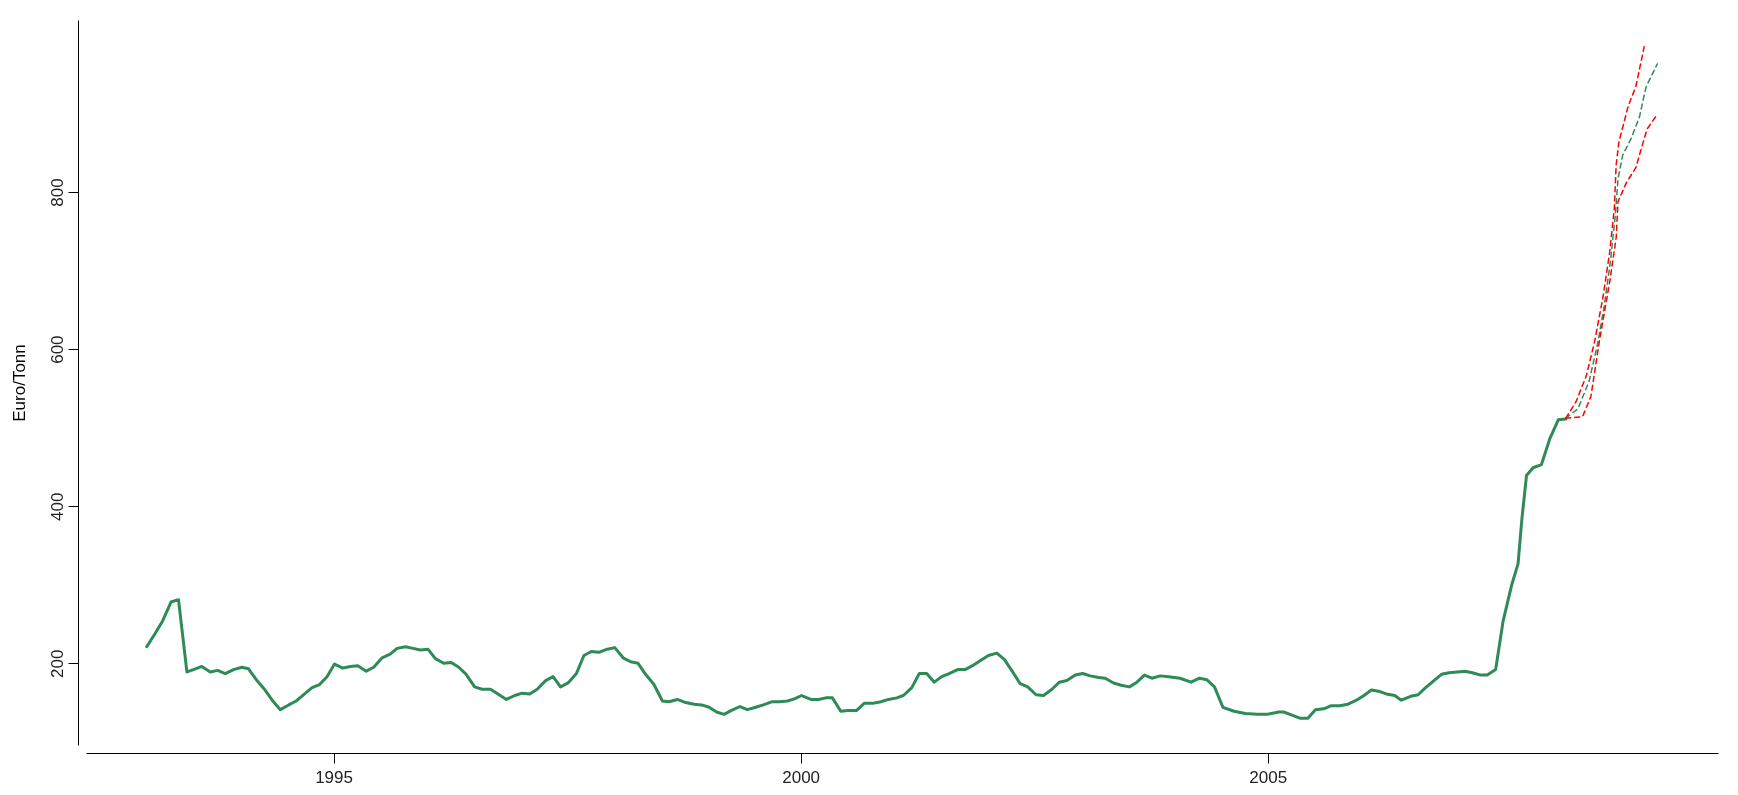 Image resolution: width=1738 pixels, height=795 pixels. I want to click on y-tick-label: 600, so click(57, 349).